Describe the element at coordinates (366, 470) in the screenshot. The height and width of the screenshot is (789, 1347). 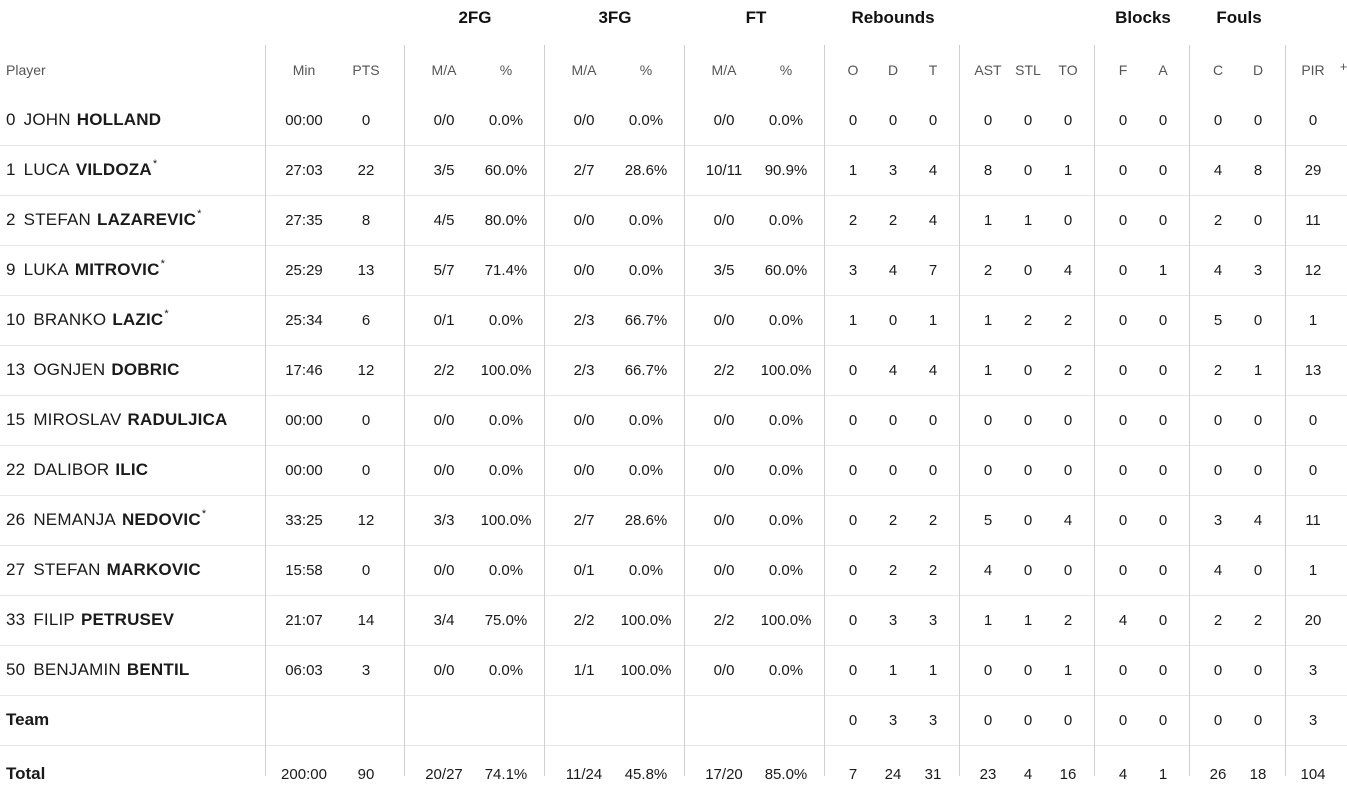
I see `stat-pts: 0` at that location.